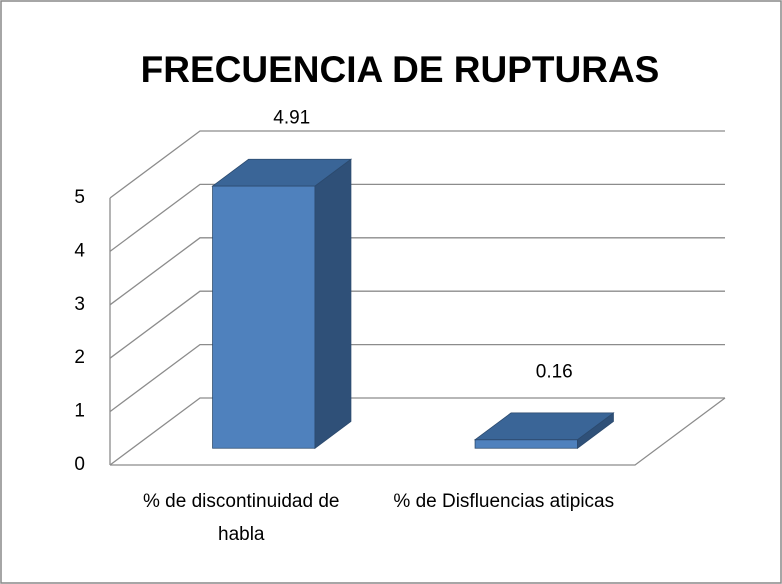  What do you see at coordinates (291, 118) in the screenshot?
I see `value-label: 4.91` at bounding box center [291, 118].